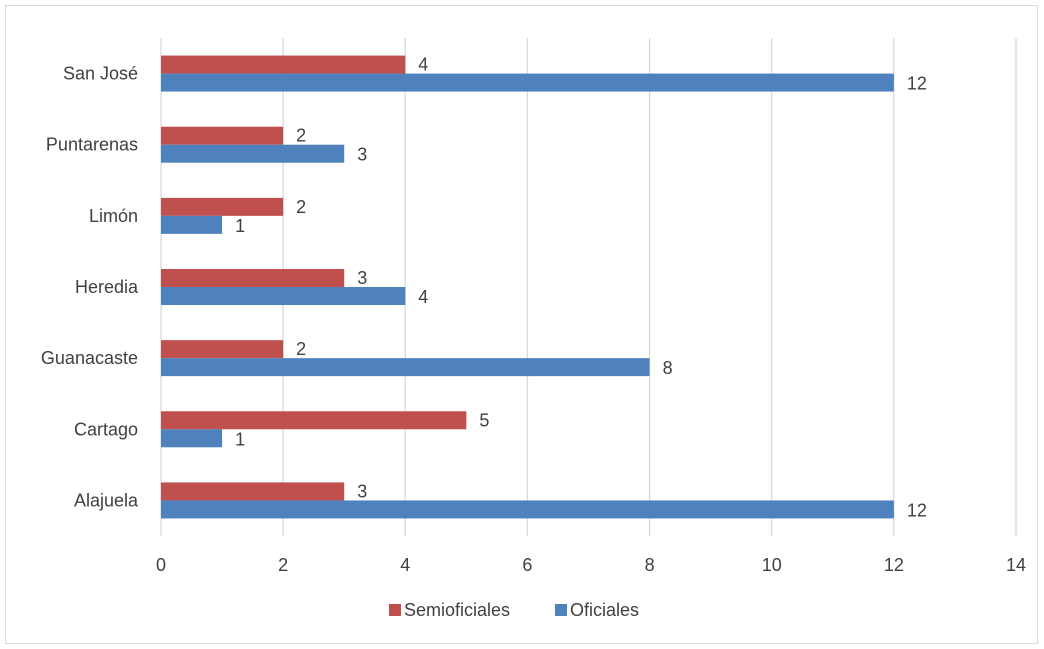 Image resolution: width=1044 pixels, height=649 pixels. What do you see at coordinates (107, 287) in the screenshot?
I see `category-label: Heredia` at bounding box center [107, 287].